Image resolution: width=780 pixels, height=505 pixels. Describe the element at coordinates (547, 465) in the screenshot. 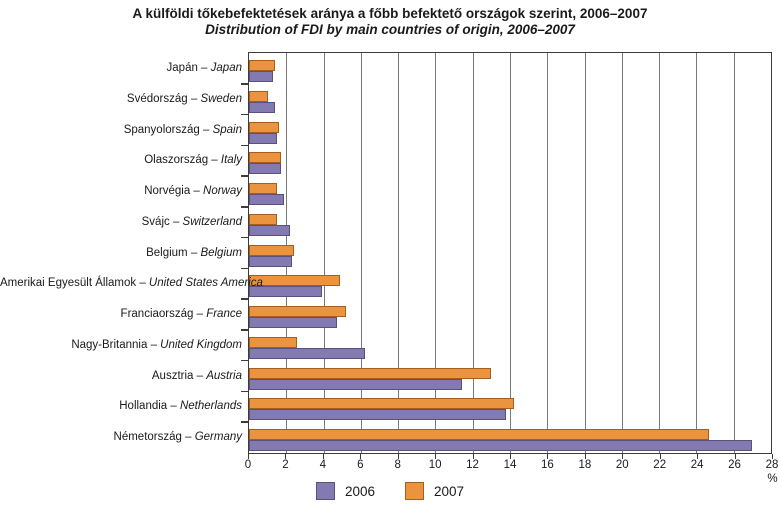

I see `x-tick-label-16: 16` at that location.